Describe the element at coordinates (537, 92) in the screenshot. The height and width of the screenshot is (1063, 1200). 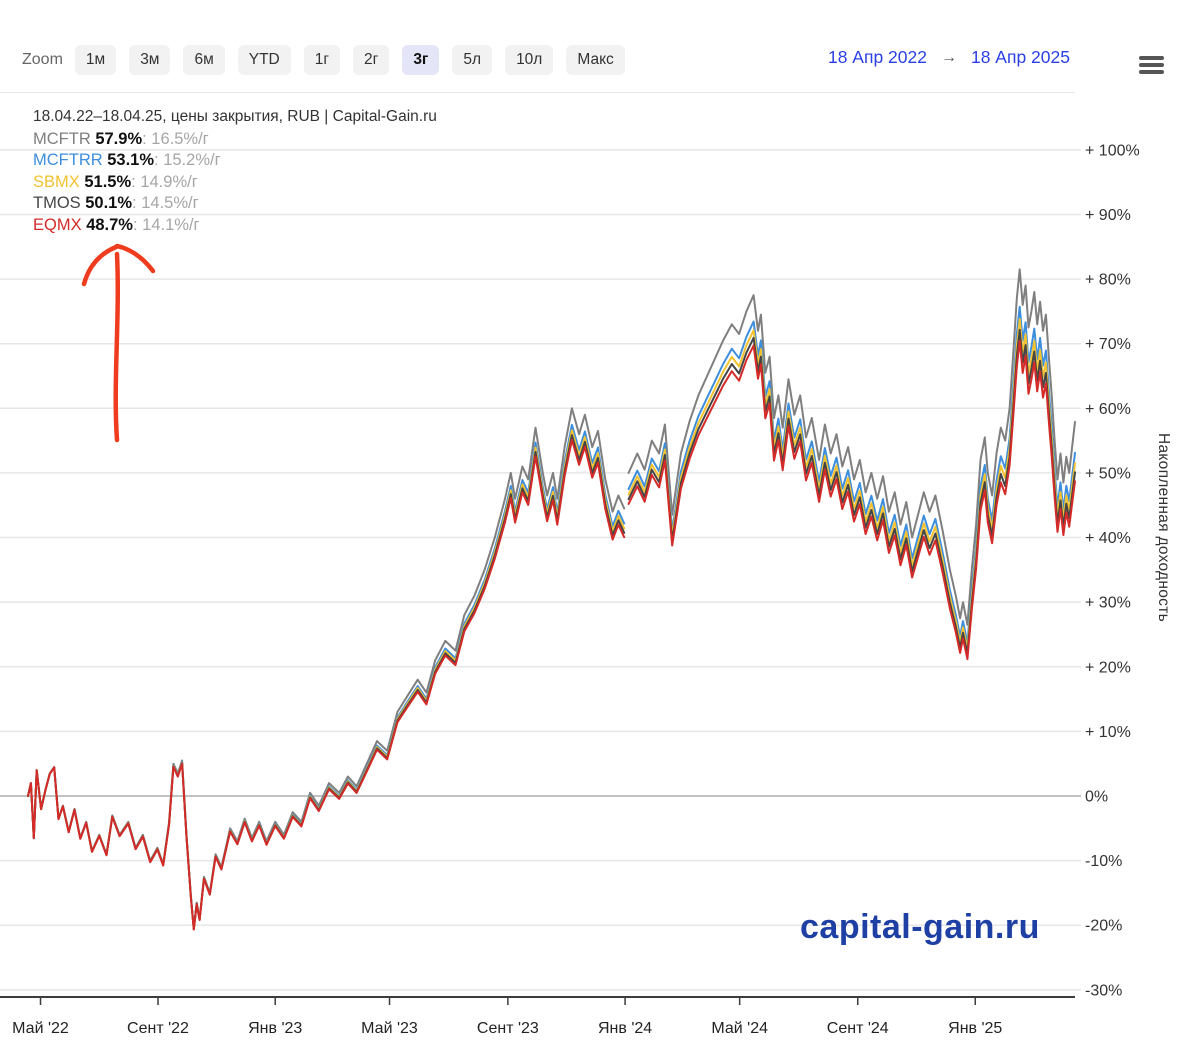
I see `toolbar-divider` at that location.